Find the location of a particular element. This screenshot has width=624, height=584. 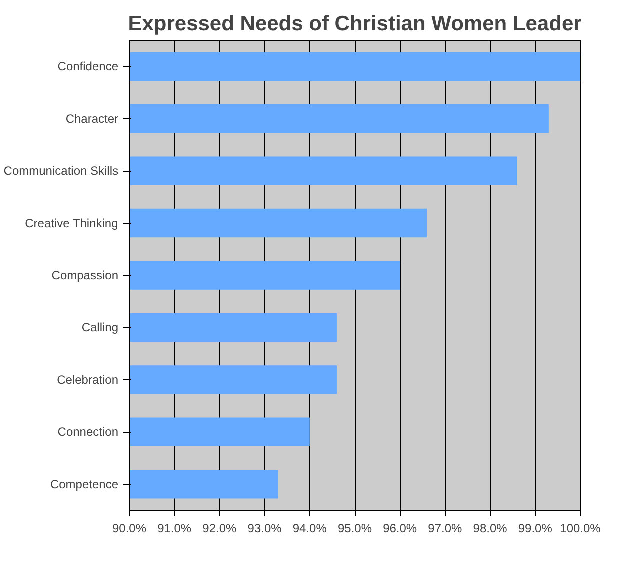

y-tick-label: Character is located at coordinates (92, 119).